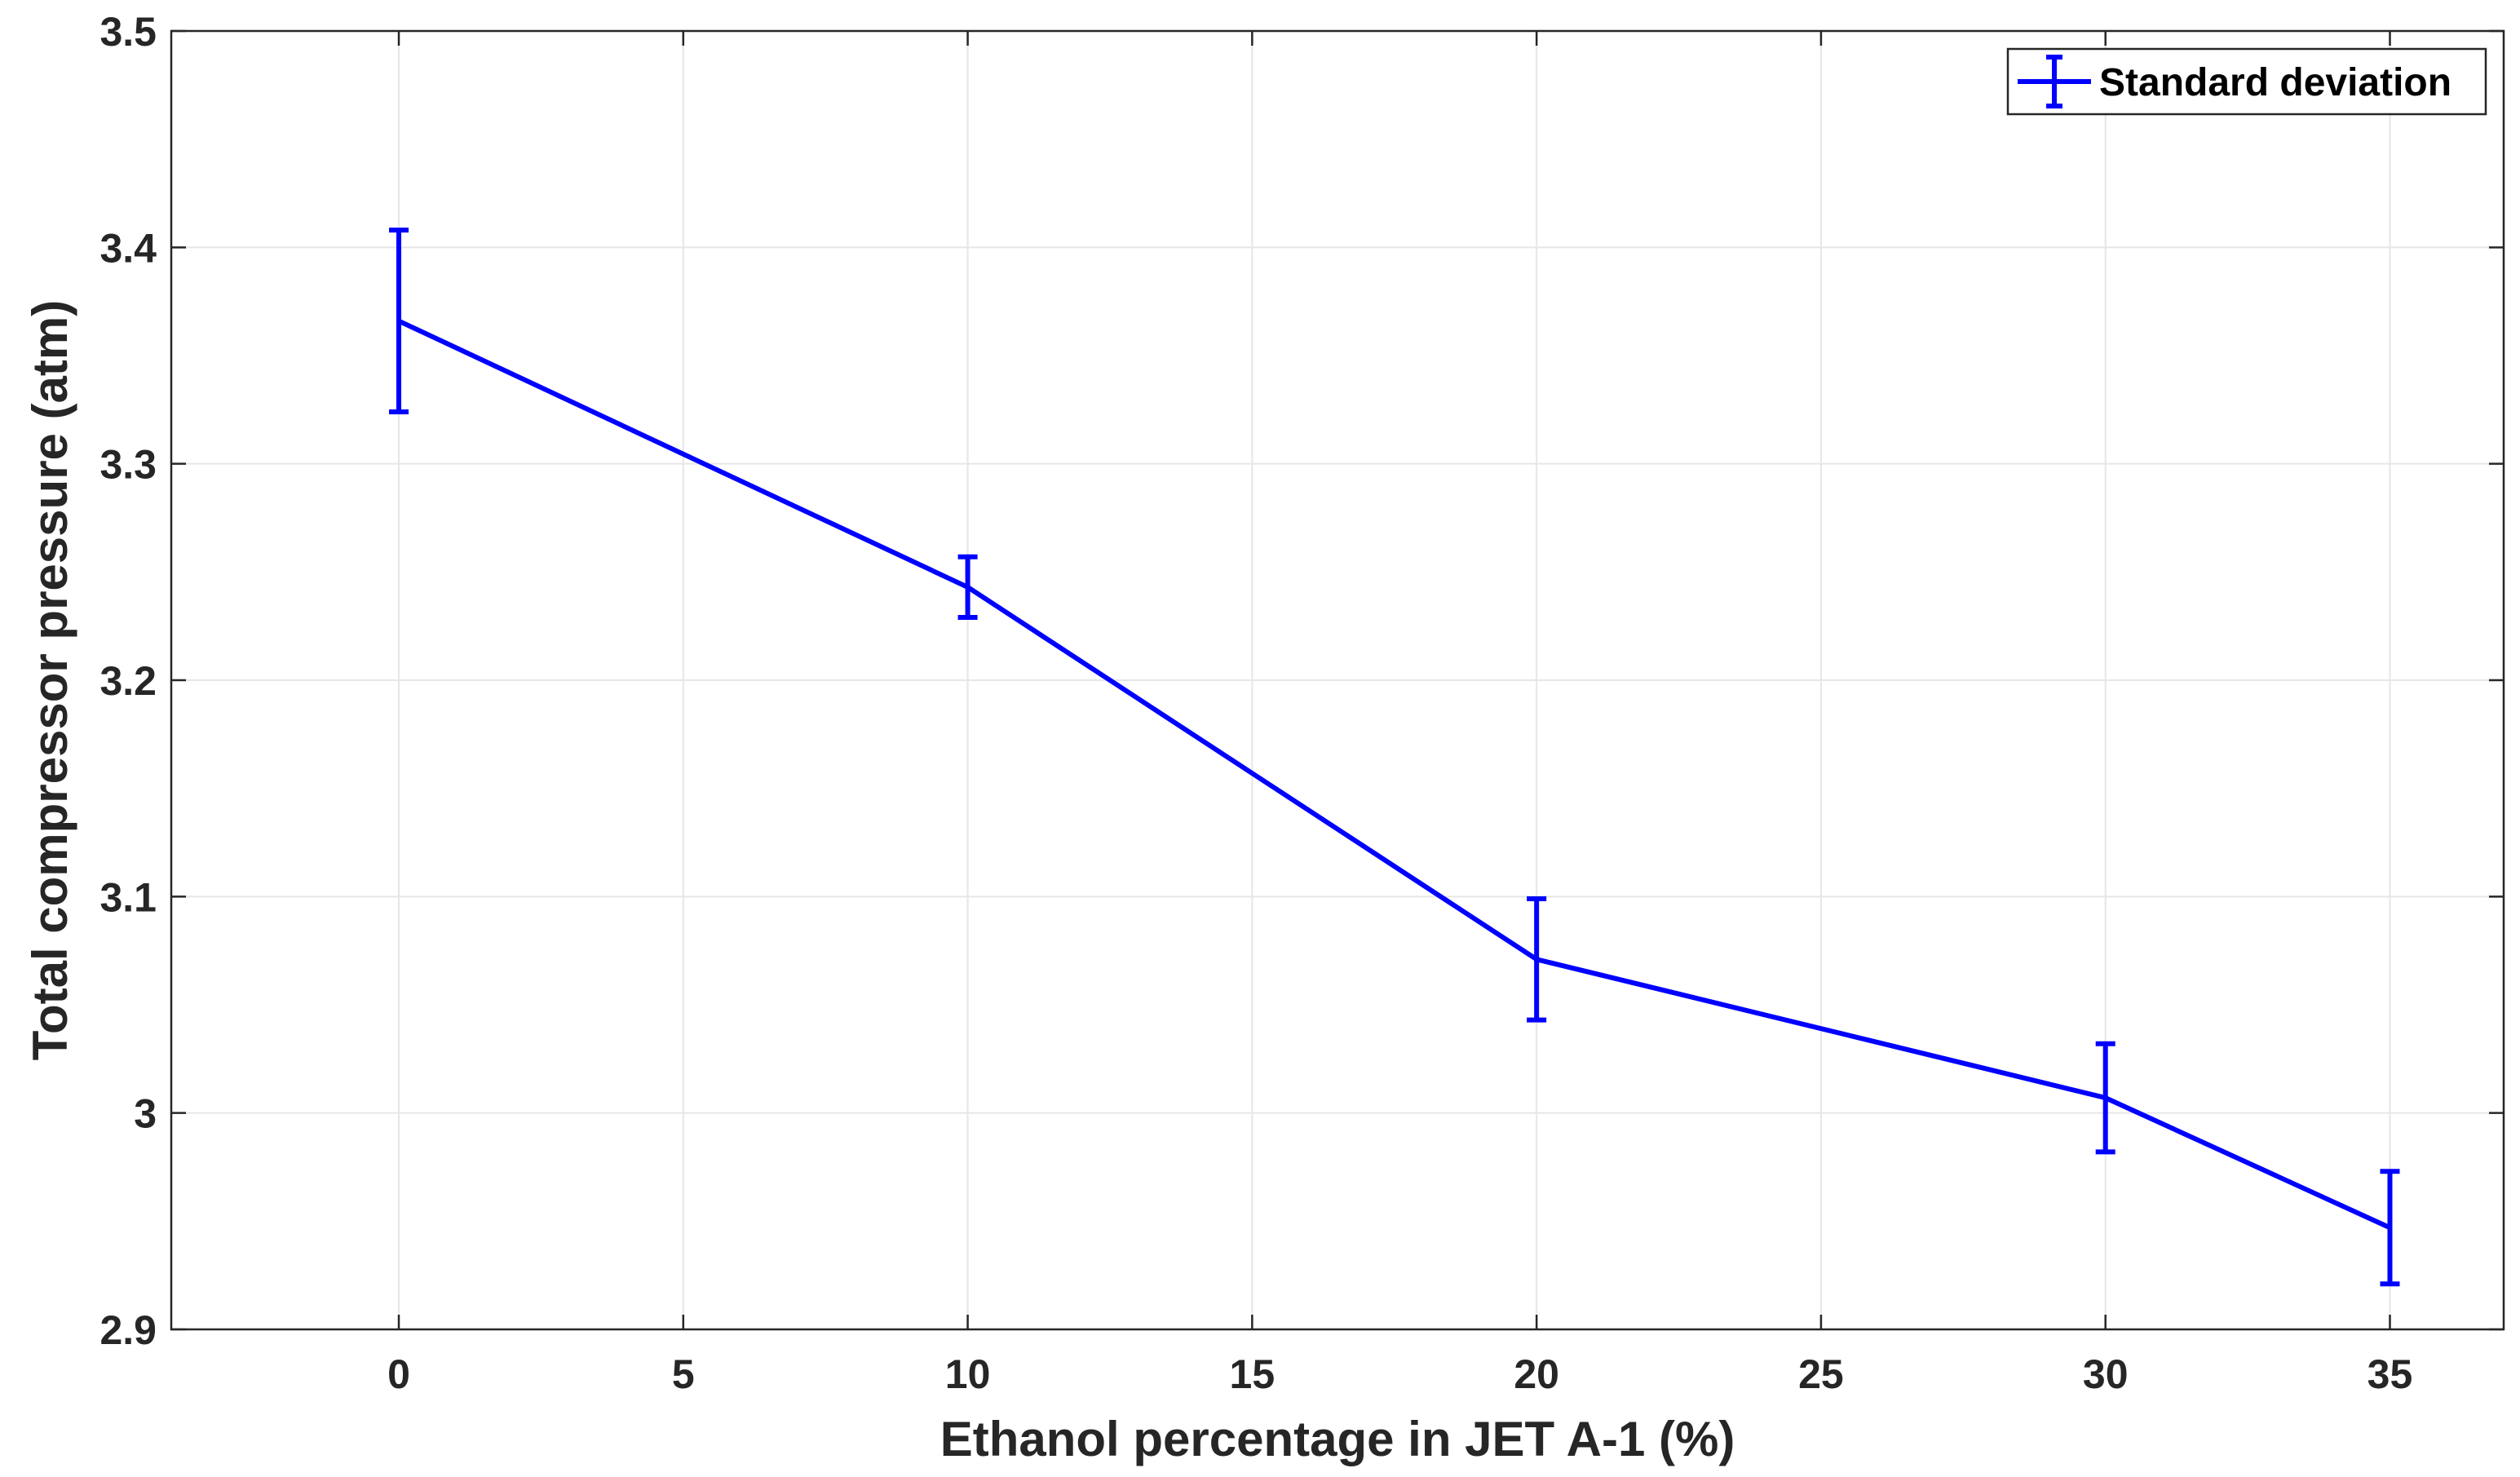  What do you see at coordinates (128, 248) in the screenshot?
I see `y-tick-label: 3.4` at bounding box center [128, 248].